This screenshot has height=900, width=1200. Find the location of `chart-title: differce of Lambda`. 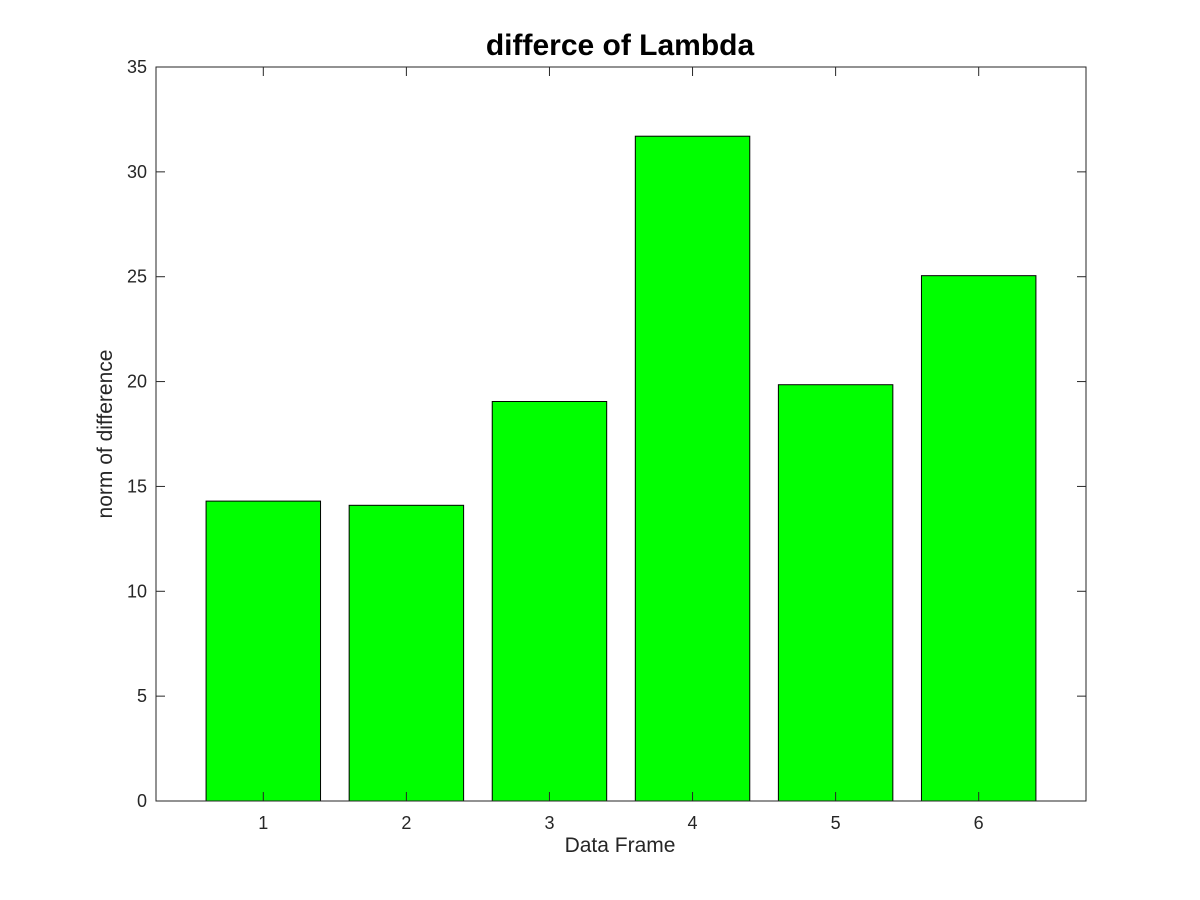

chart-title: differce of Lambda is located at coordinates (620, 45).